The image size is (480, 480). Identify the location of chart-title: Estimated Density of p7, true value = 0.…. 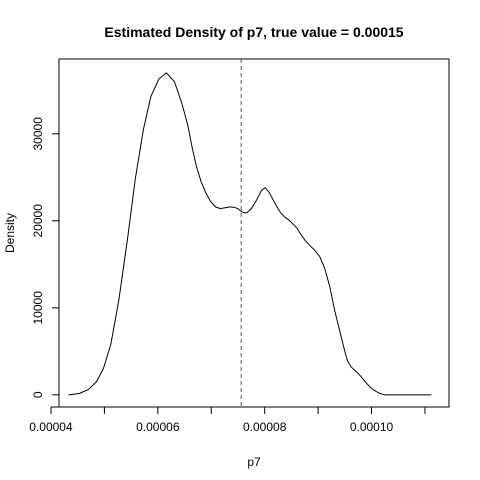
(253, 32).